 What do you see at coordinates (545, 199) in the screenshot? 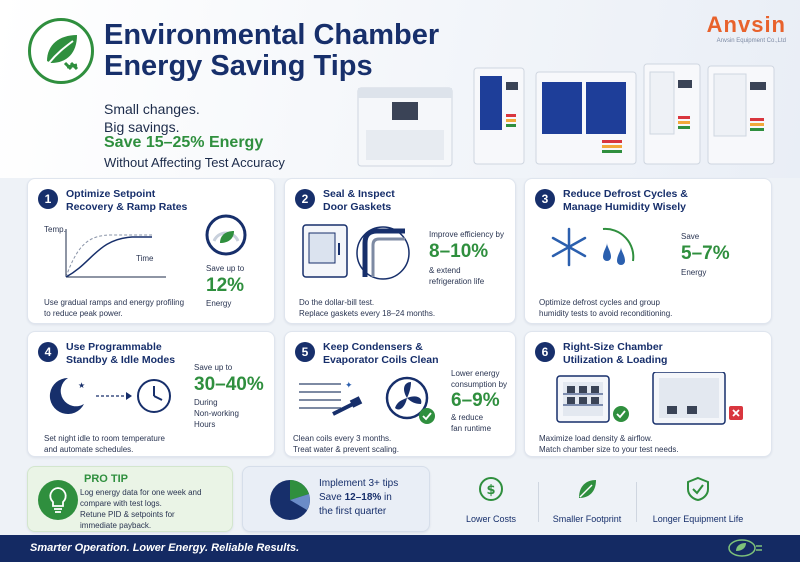
I see `tip-number: 3` at bounding box center [545, 199].